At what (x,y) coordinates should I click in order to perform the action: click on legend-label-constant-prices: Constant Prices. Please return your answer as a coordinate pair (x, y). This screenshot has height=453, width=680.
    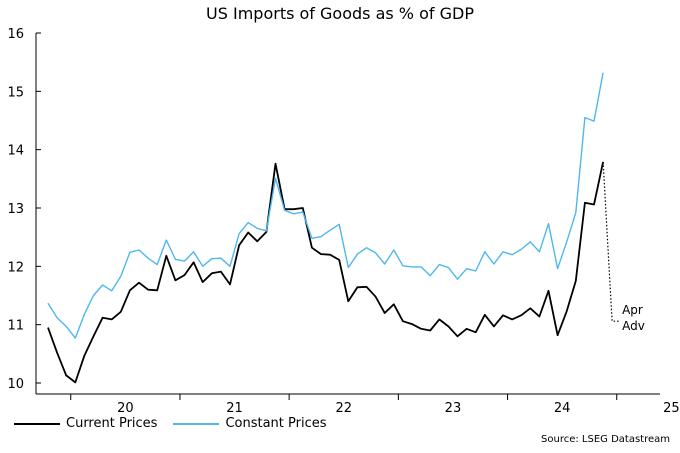
    Looking at the image, I should click on (276, 423).